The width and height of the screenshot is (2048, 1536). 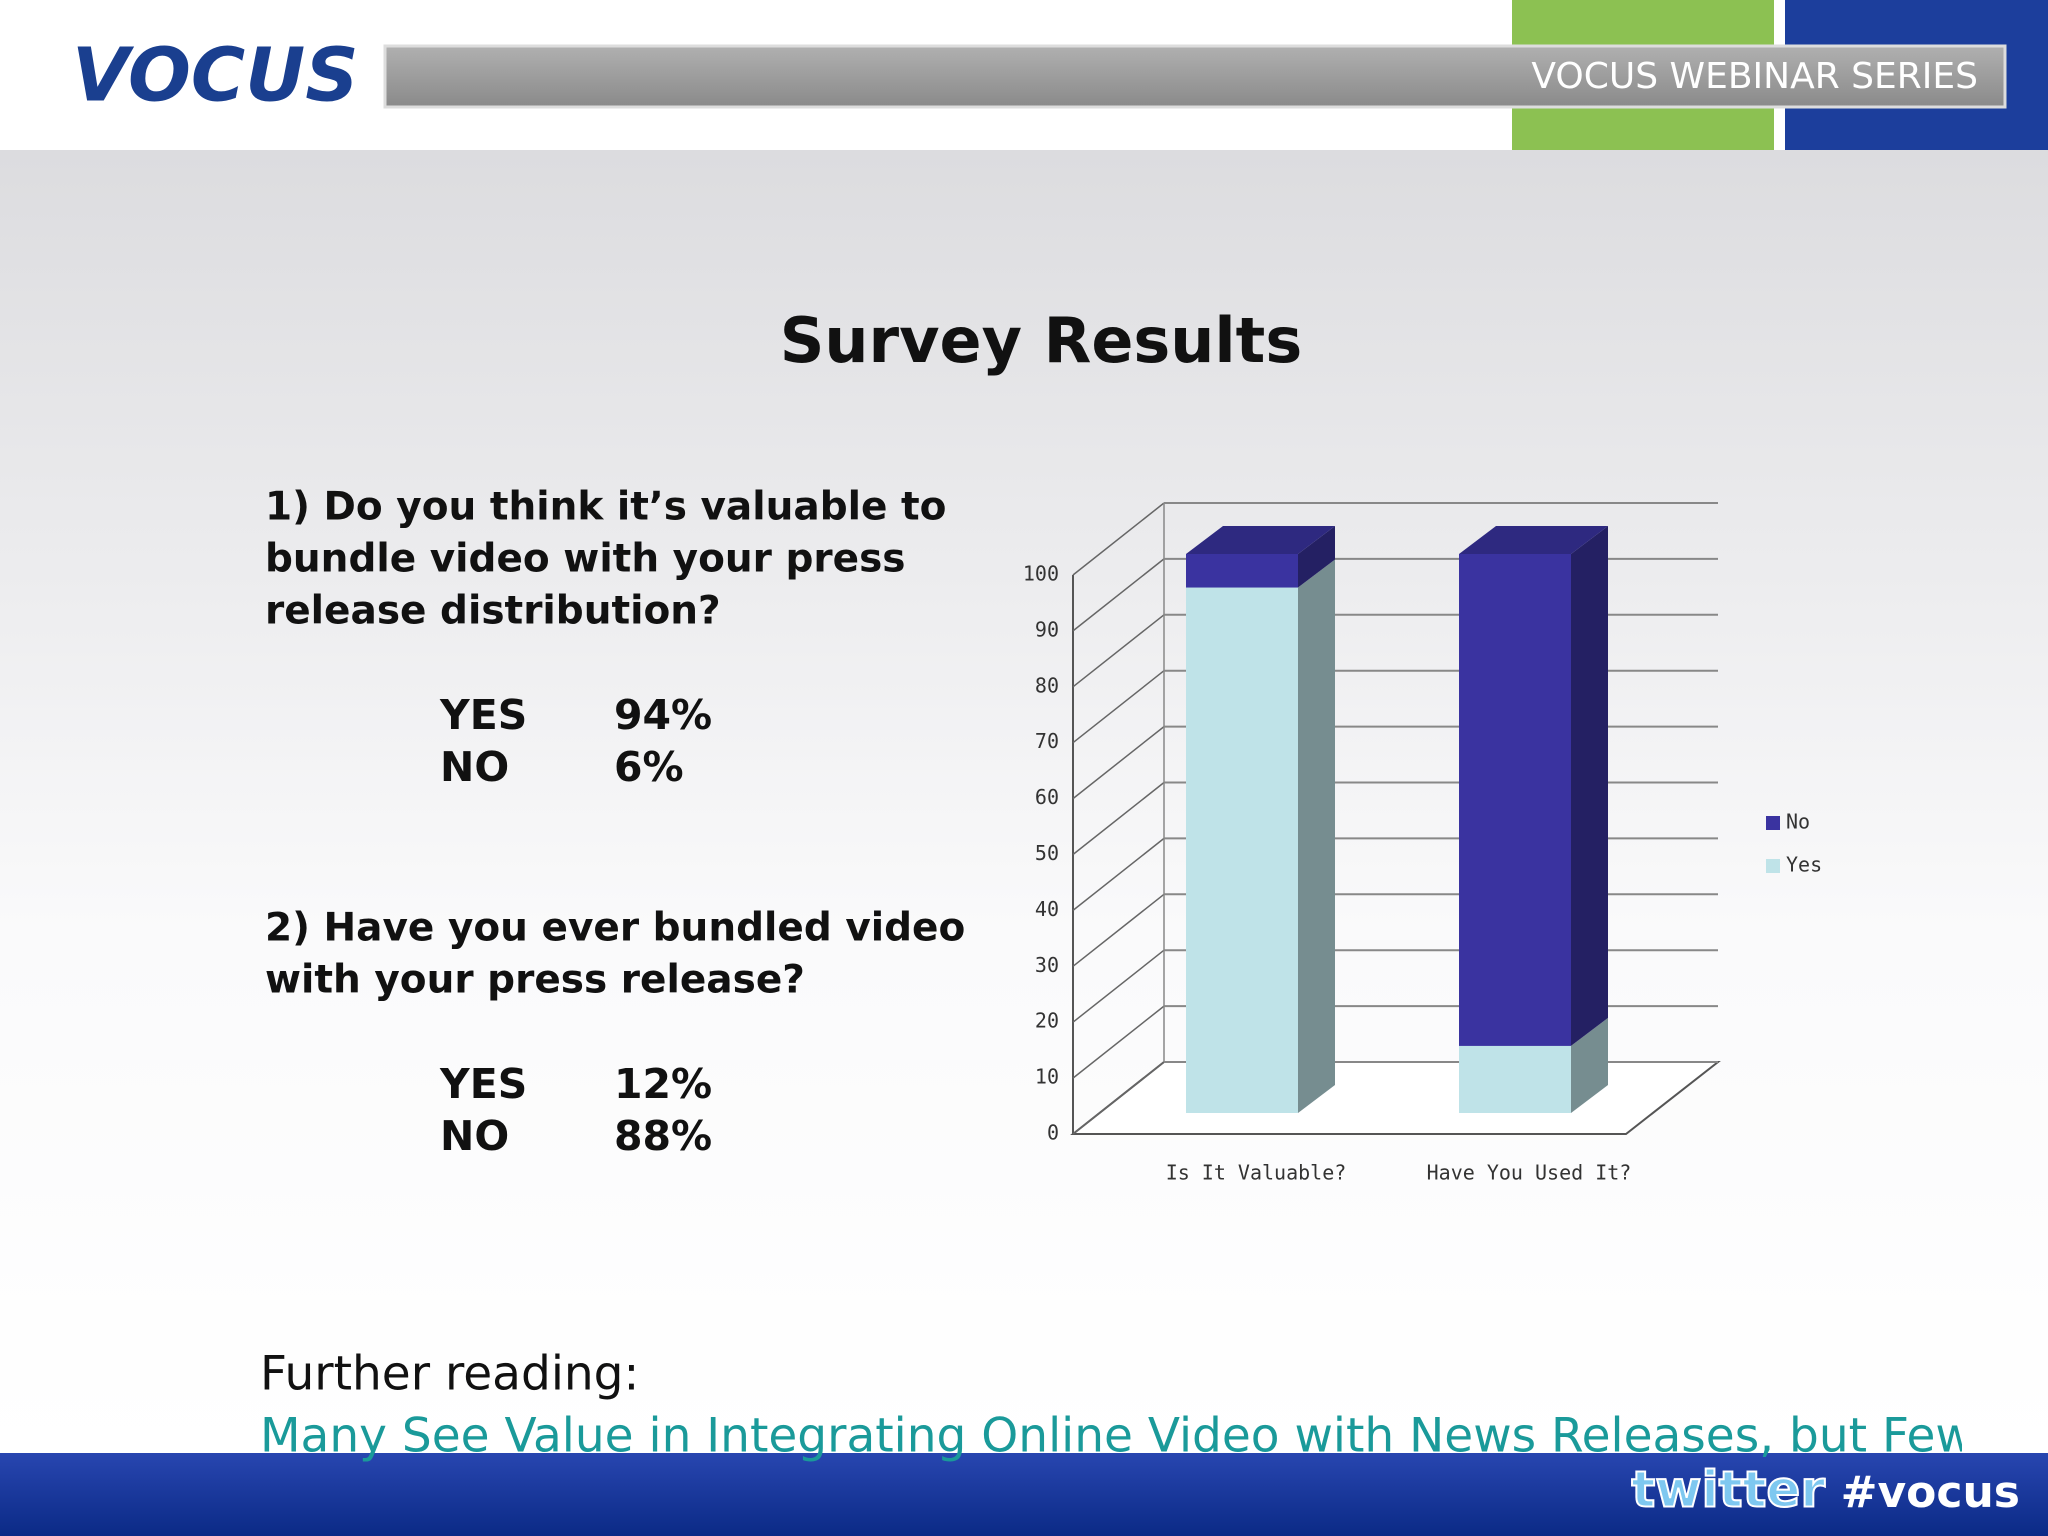 I want to click on answer-value: 88%, so click(x=663, y=1136).